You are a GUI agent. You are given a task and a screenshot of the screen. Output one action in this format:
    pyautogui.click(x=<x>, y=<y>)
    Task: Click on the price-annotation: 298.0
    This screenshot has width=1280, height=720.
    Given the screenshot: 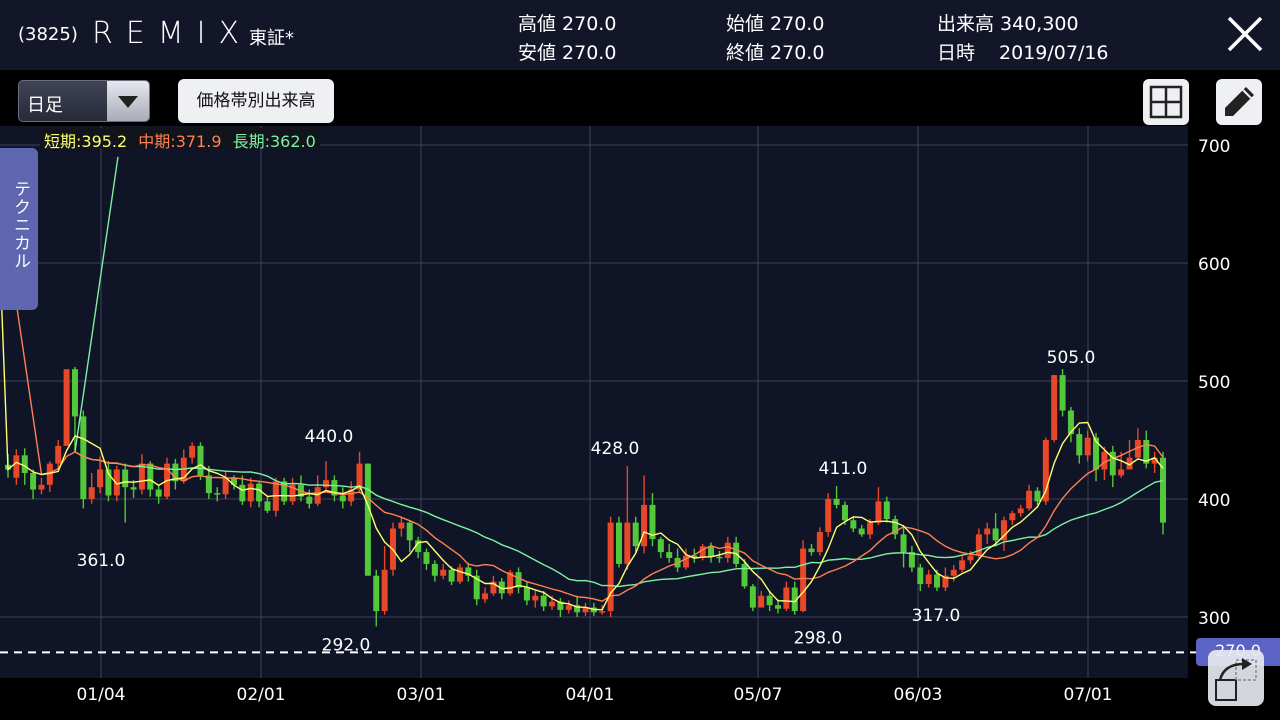 What is the action you would take?
    pyautogui.click(x=818, y=638)
    